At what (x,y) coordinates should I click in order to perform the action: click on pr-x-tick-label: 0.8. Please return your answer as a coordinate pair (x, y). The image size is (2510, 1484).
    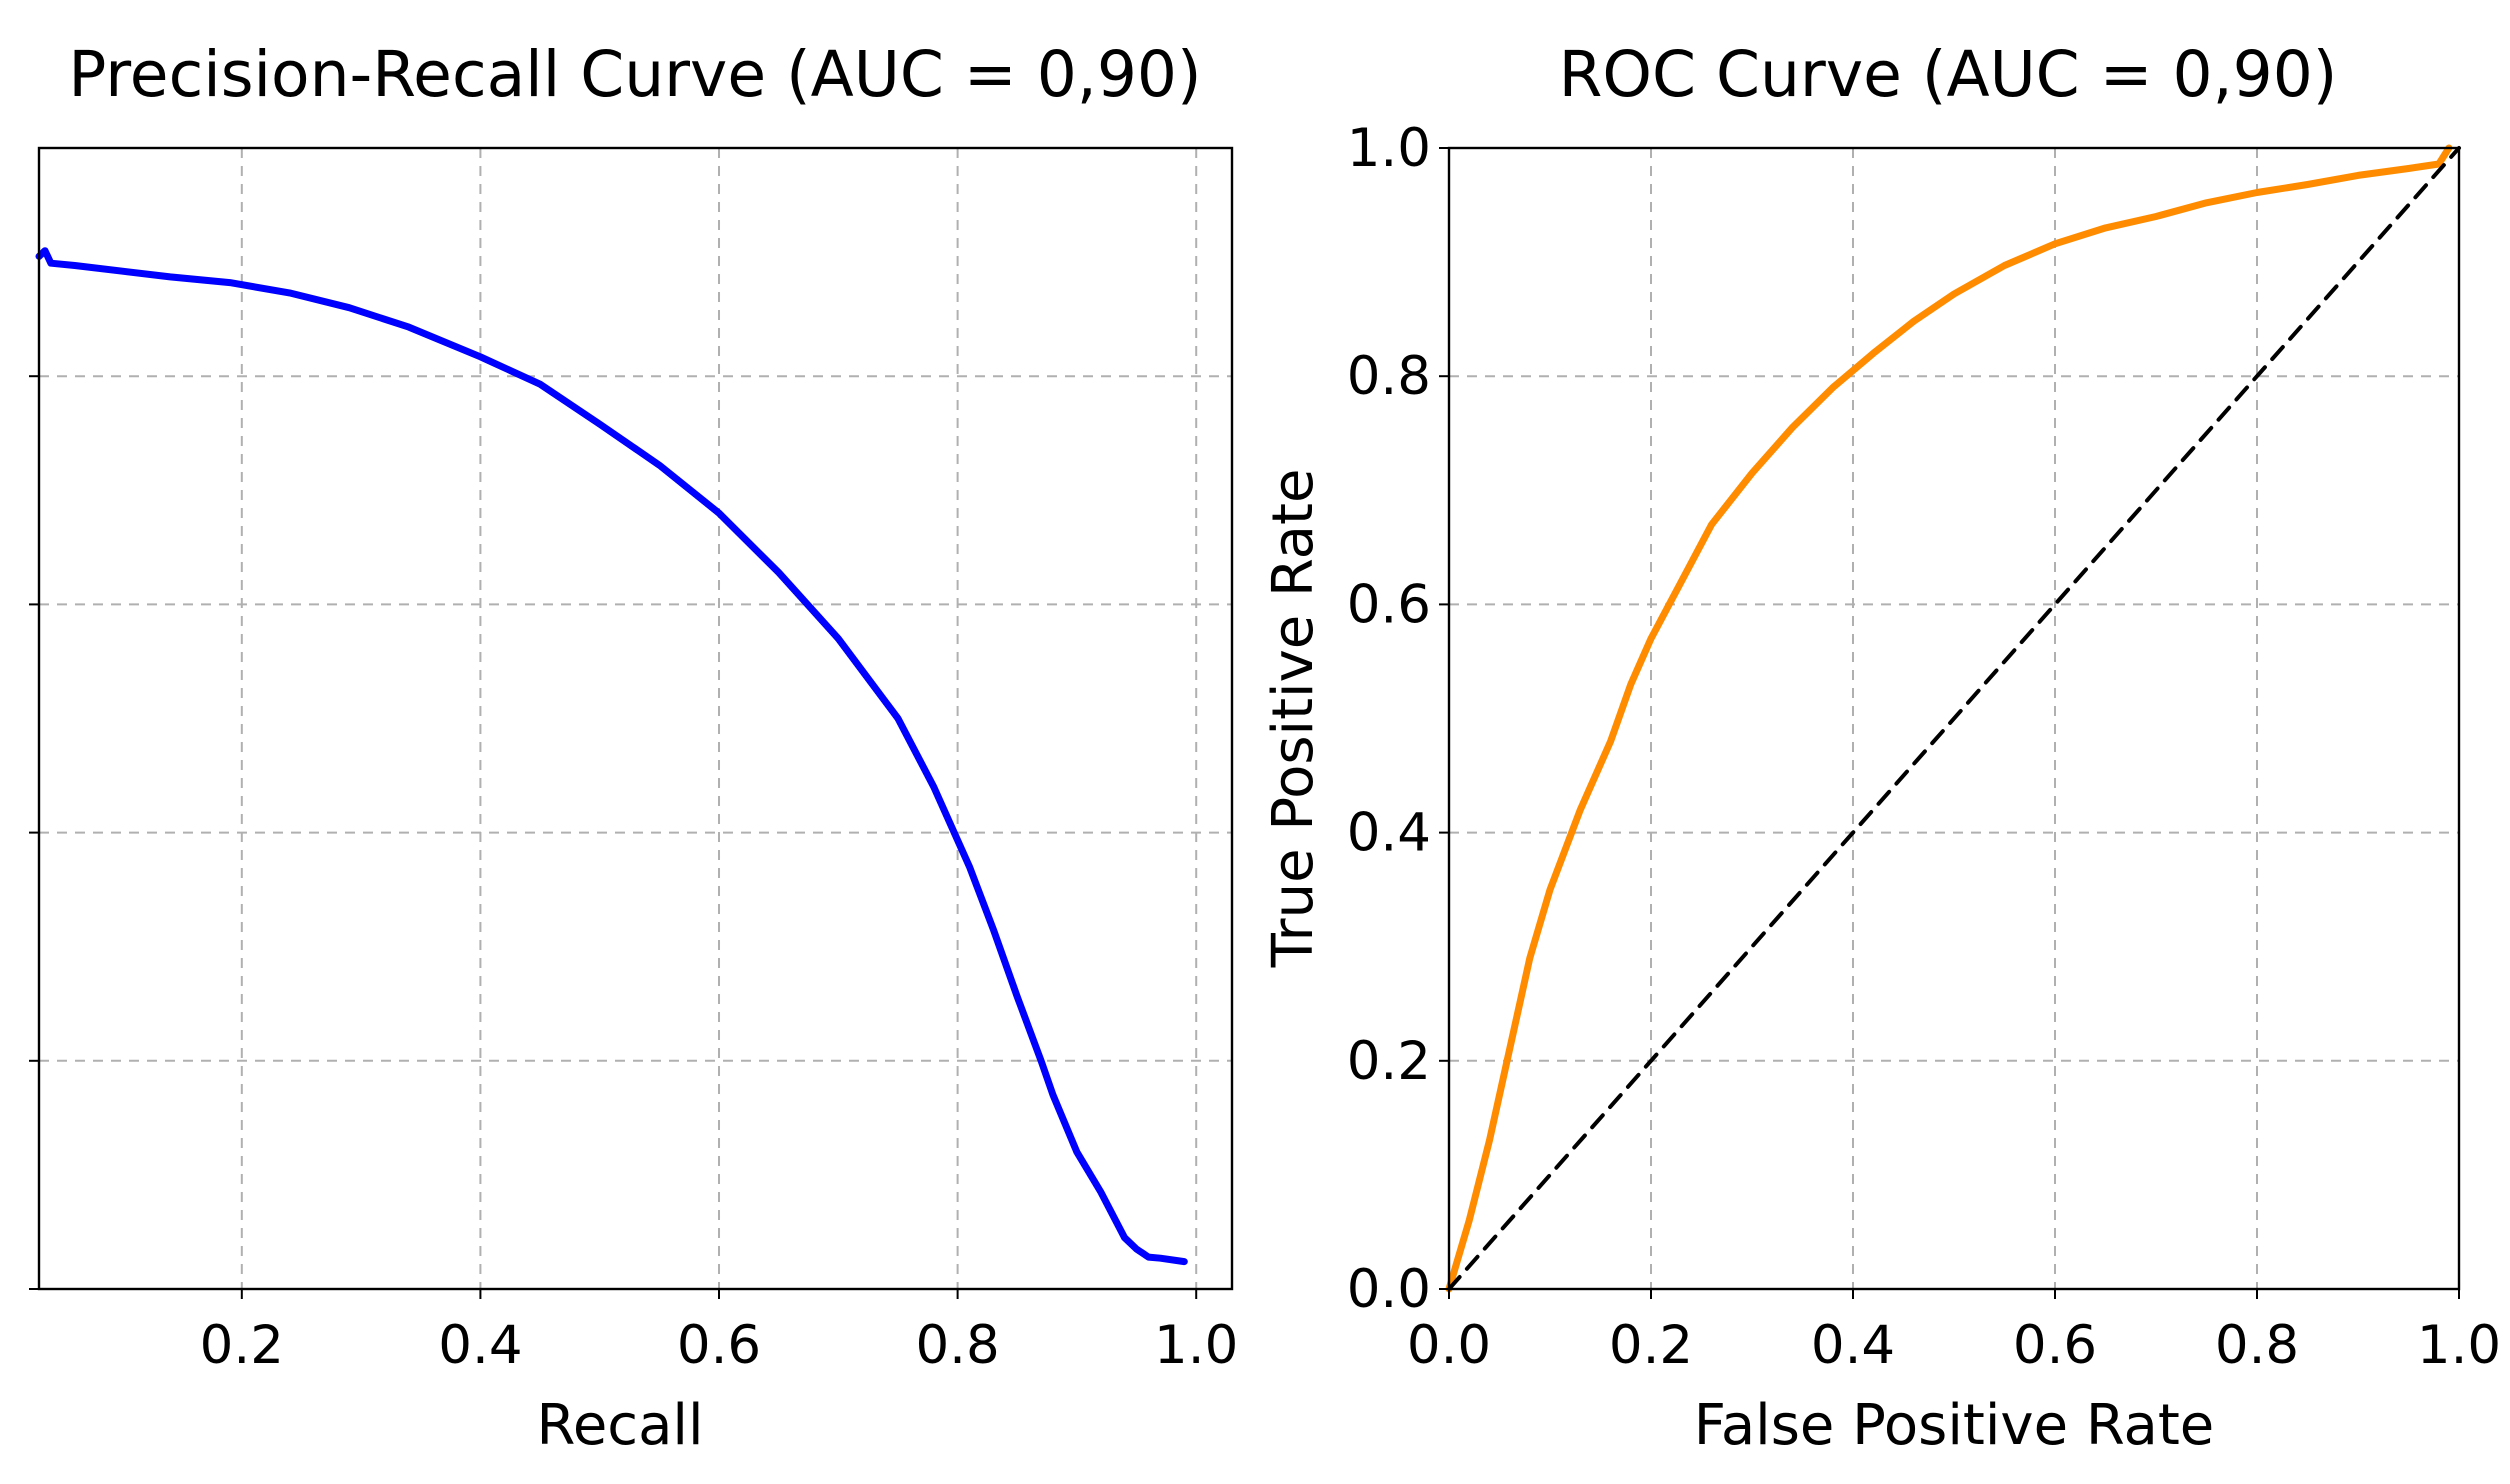
    Looking at the image, I should click on (957, 1345).